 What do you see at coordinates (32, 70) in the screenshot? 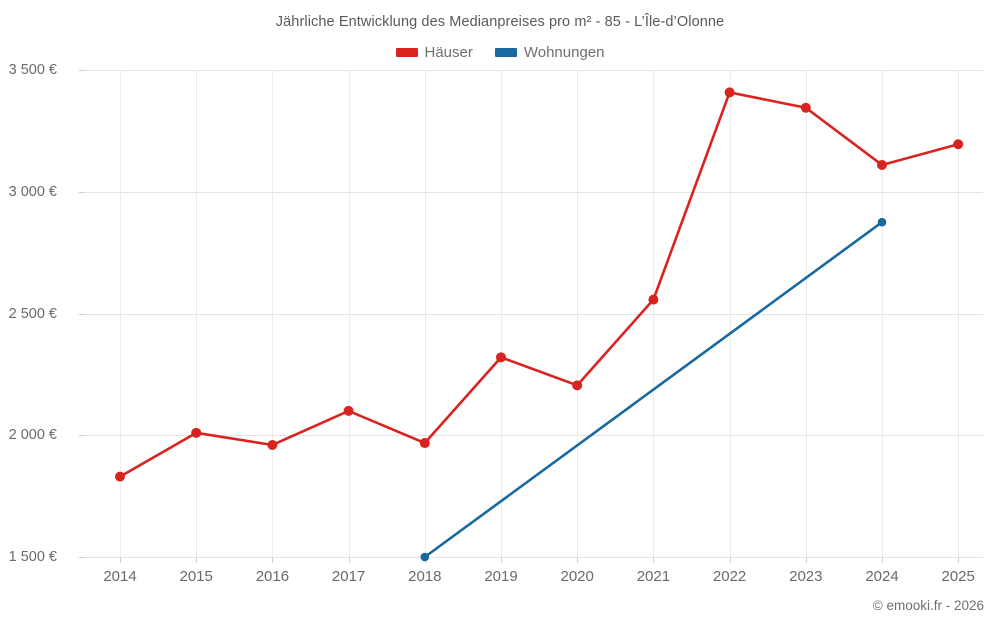
I see `y-tick-label: 3 500 €` at bounding box center [32, 70].